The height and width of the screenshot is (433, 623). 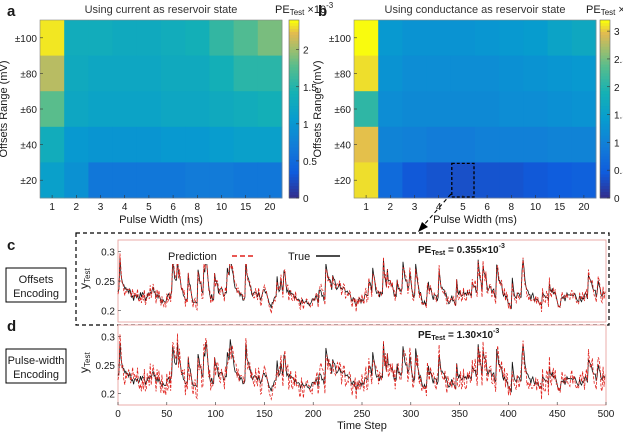 I want to click on colorbar-frame, so click(x=294, y=109).